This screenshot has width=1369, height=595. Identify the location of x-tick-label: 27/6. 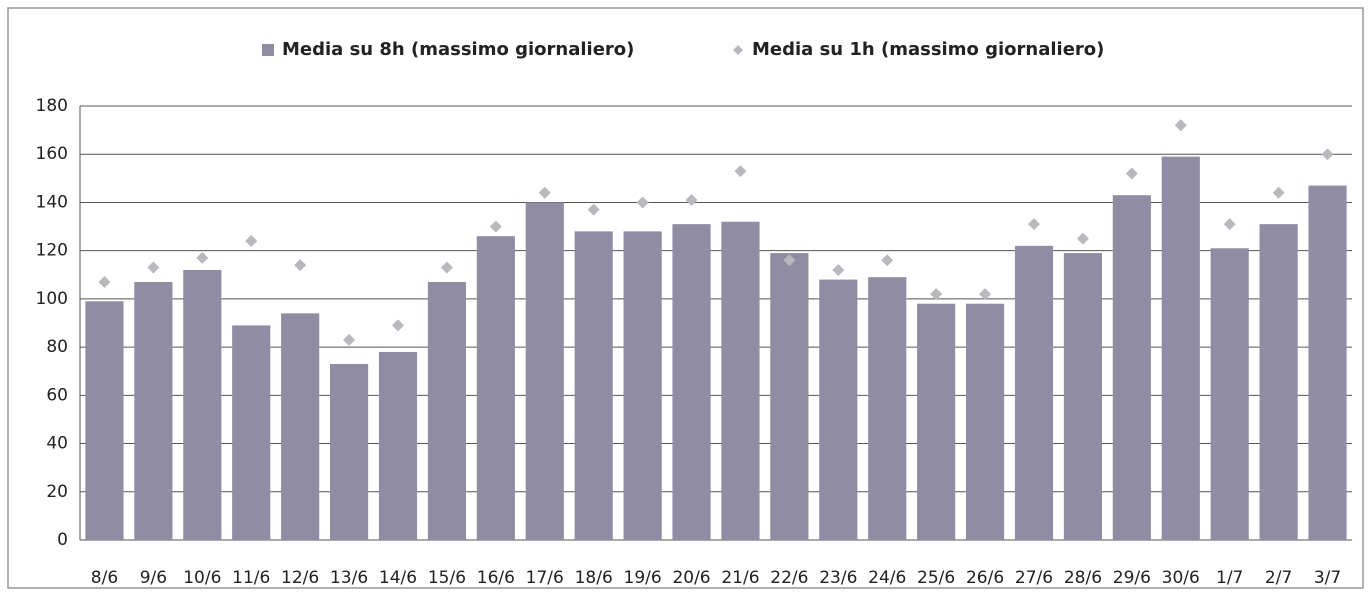
(1034, 578).